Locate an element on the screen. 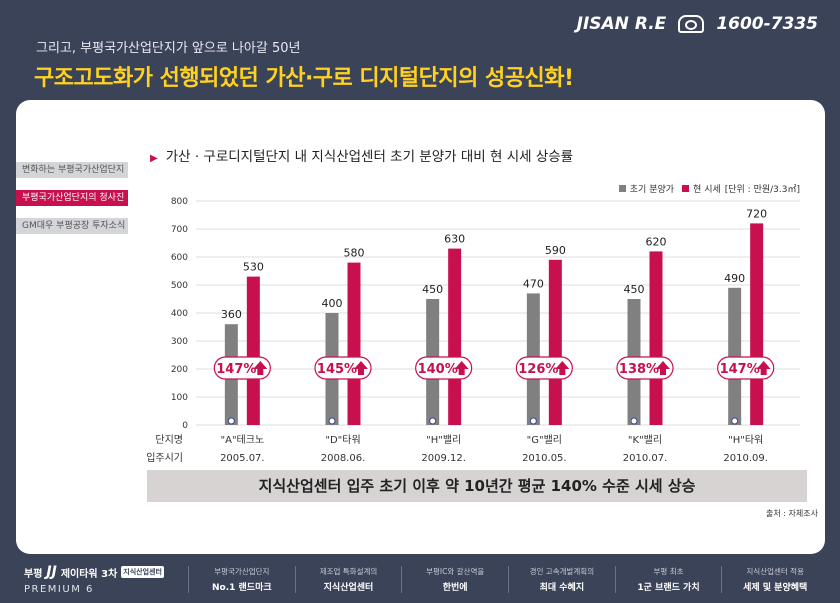 This screenshot has width=840, height=603. growth-label: 140% is located at coordinates (438, 369).